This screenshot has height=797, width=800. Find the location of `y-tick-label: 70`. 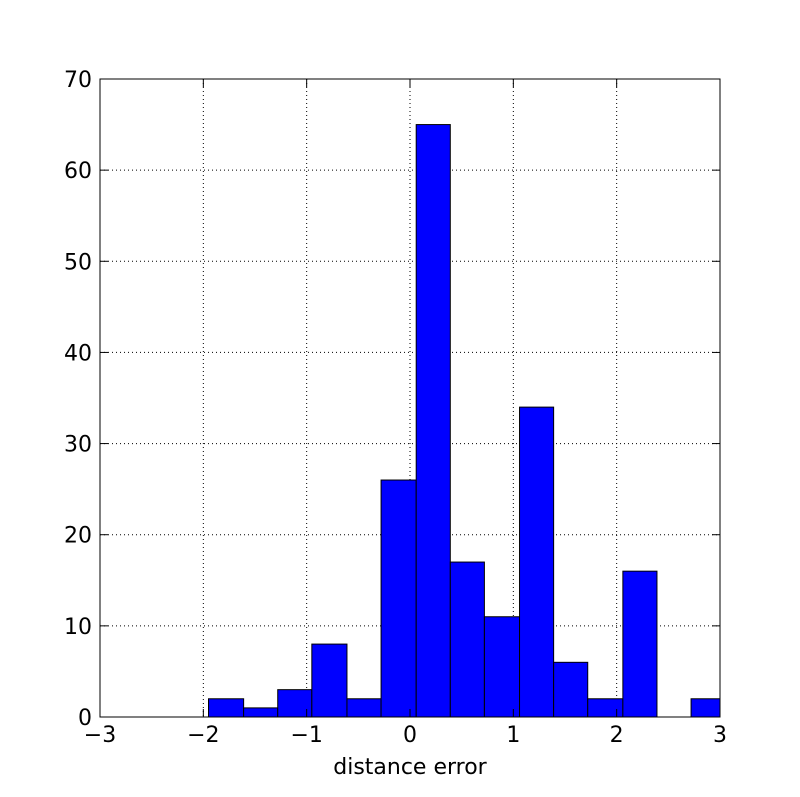

y-tick-label: 70 is located at coordinates (78, 80).